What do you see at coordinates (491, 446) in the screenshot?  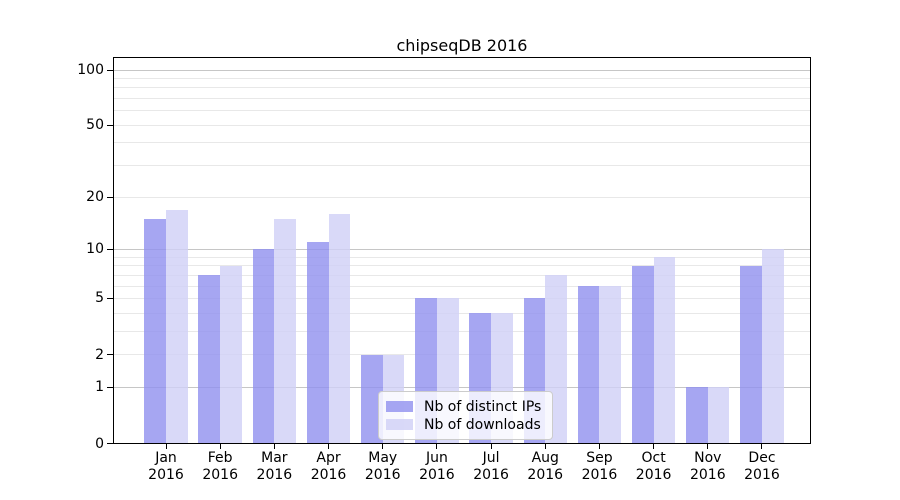 I see `x-tick-mark-jul` at bounding box center [491, 446].